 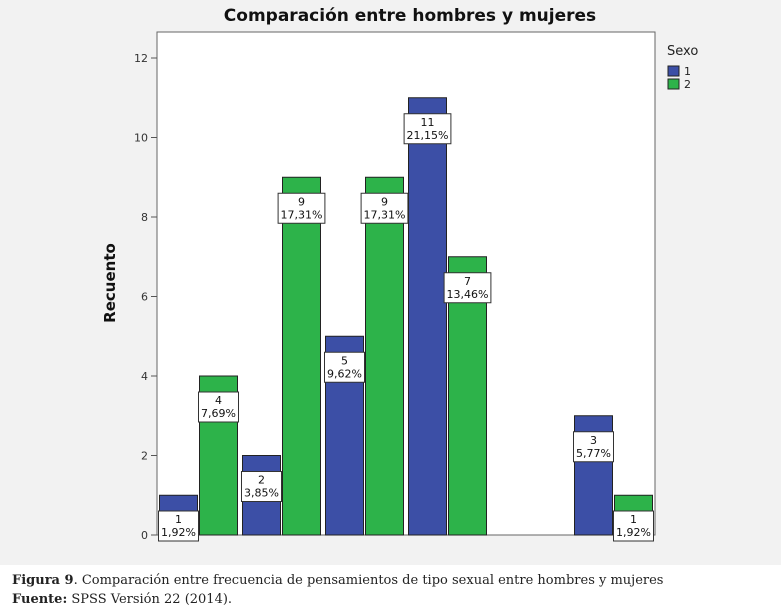 I want to click on data-label-count: 5, so click(x=344, y=360).